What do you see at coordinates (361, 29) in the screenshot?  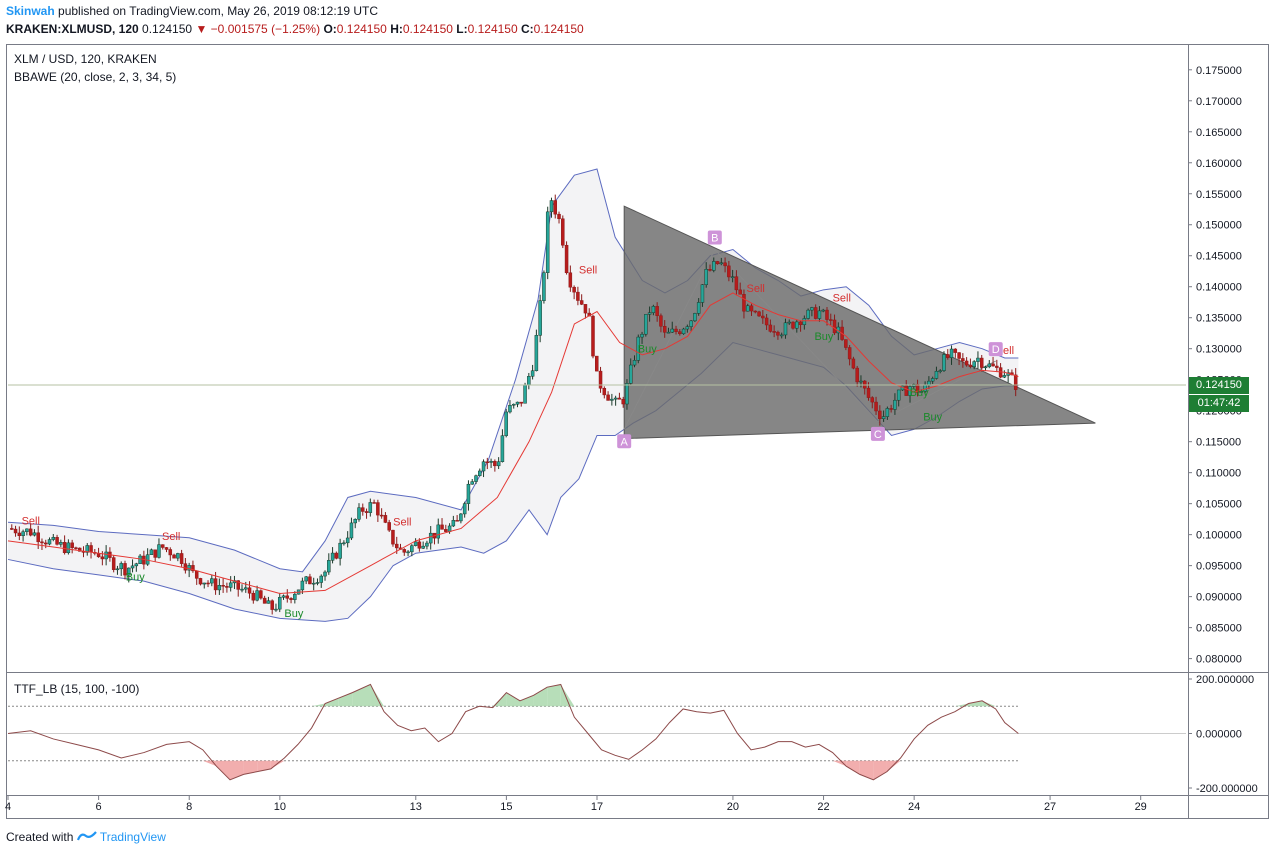 I see `open-value: 0.124150` at bounding box center [361, 29].